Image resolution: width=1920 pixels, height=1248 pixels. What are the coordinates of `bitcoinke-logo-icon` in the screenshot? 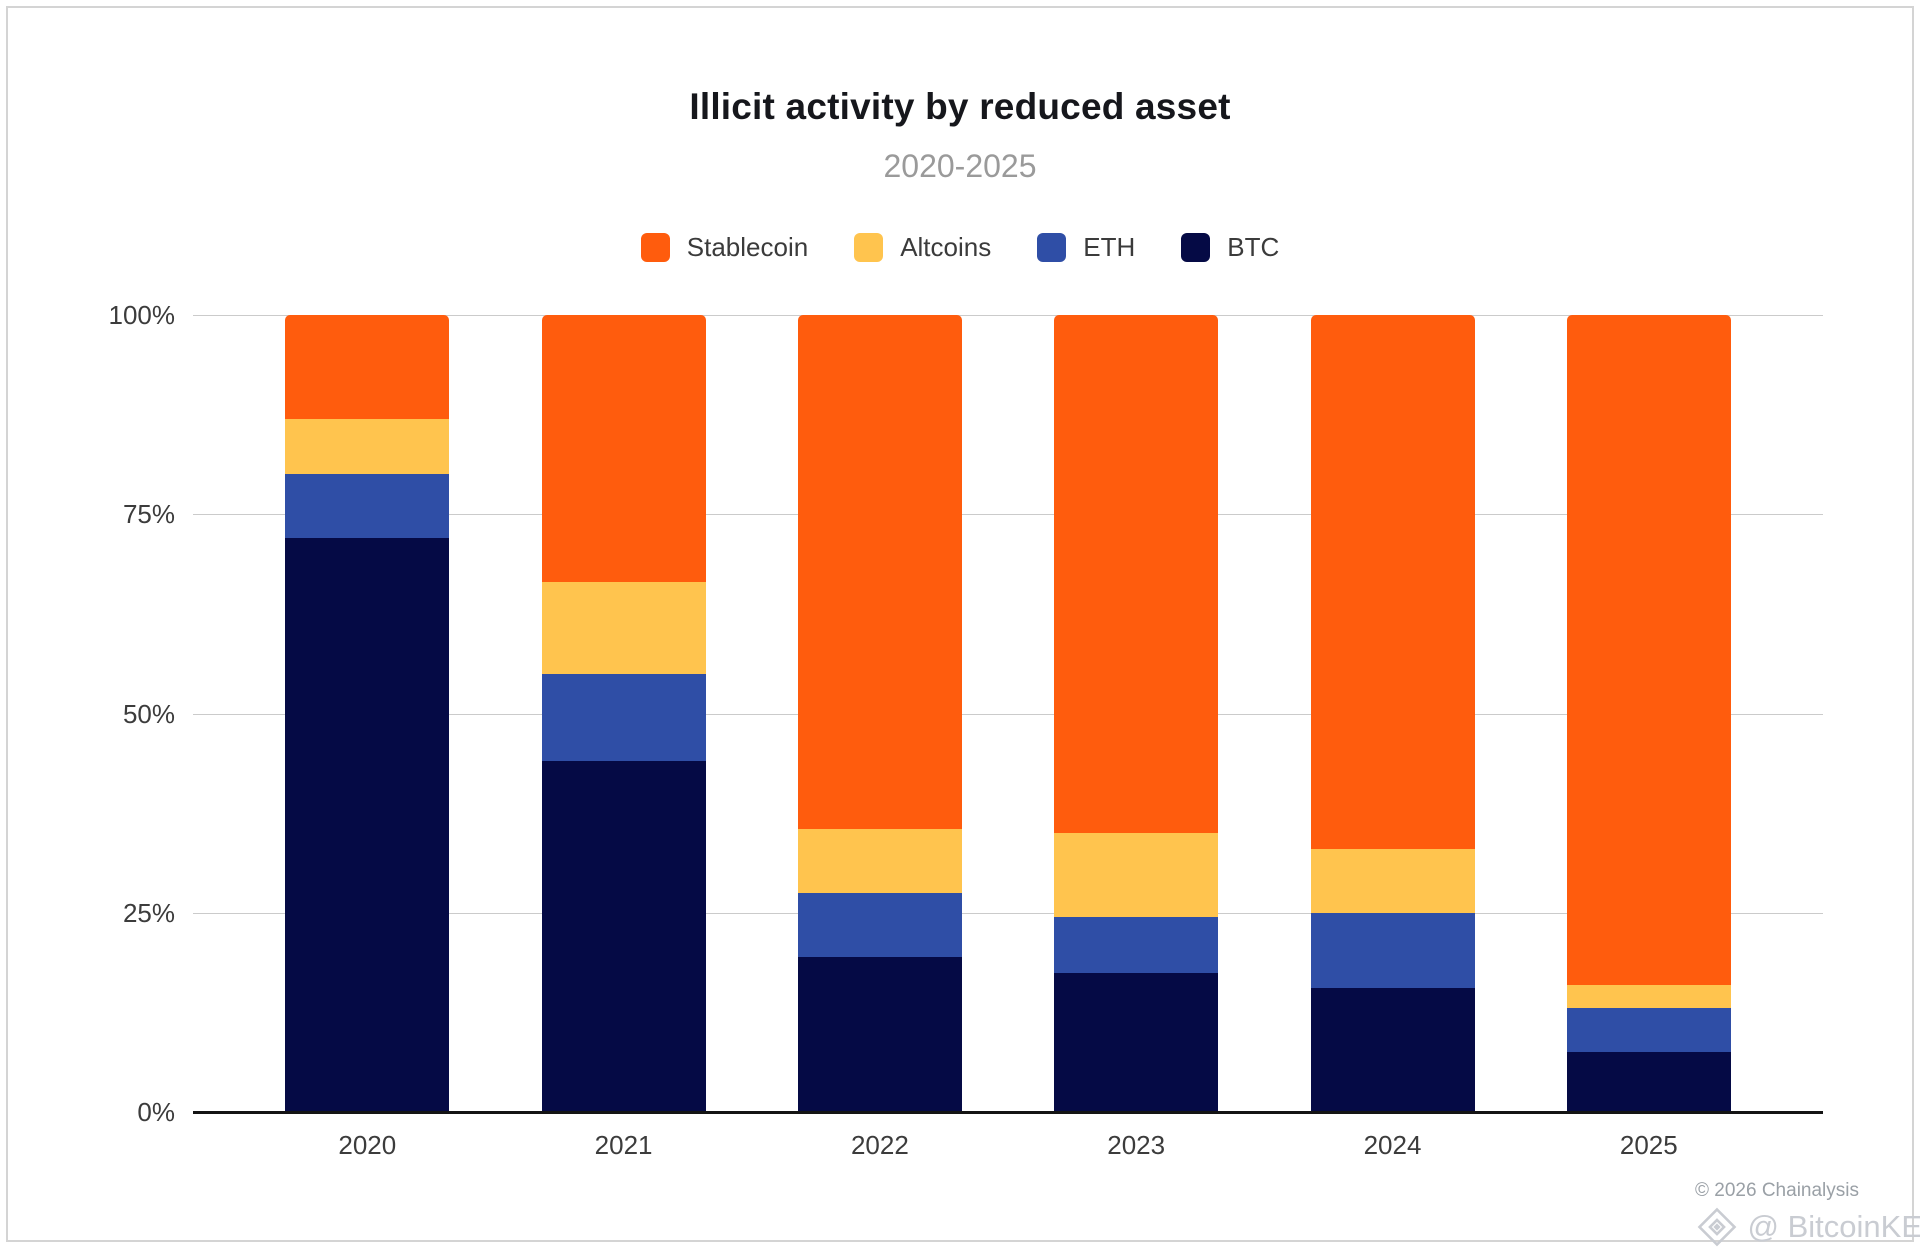 It's located at (1716, 1227).